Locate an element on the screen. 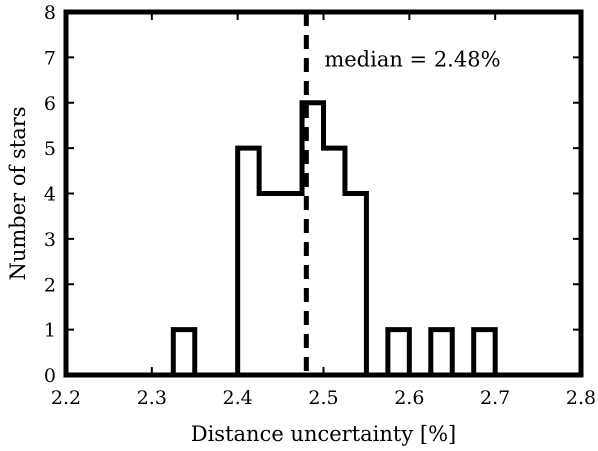 This screenshot has height=451, width=598. x-tick-label: 2.8 is located at coordinates (581, 398).